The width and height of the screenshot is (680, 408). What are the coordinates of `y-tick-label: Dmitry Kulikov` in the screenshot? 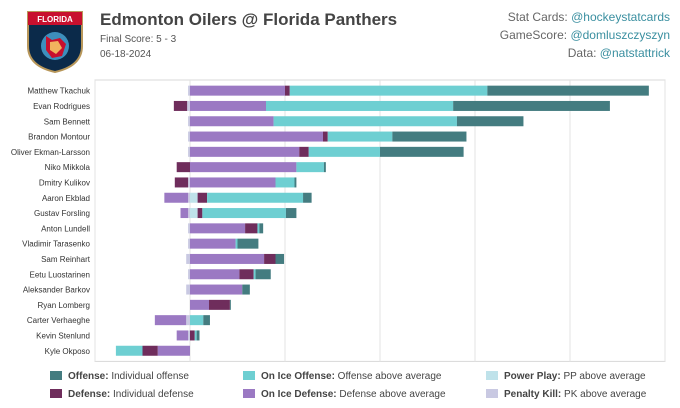 It's located at (64, 182).